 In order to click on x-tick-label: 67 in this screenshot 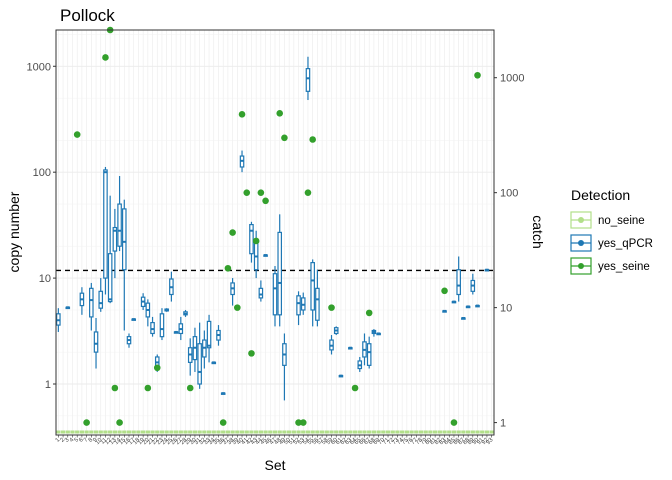, I will do `click(367, 441)`.